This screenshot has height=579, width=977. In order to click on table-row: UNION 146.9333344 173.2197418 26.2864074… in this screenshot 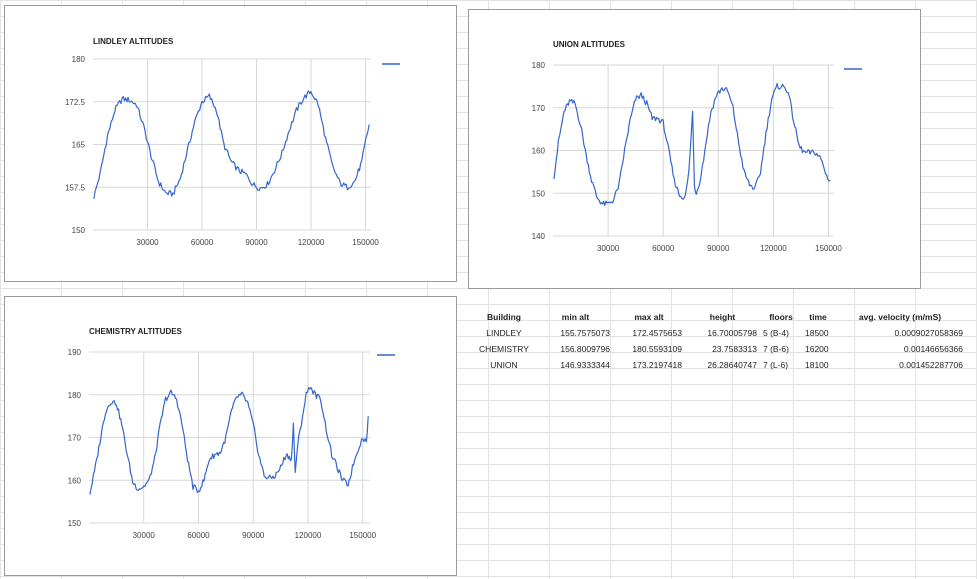, I will do `click(718, 365)`.